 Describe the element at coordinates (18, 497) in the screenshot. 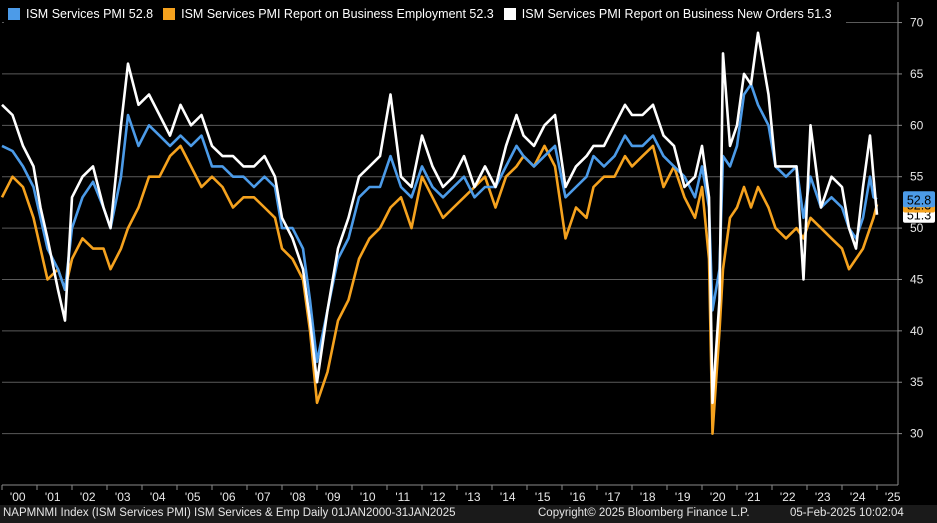

I see `x-tick-label: '00` at that location.